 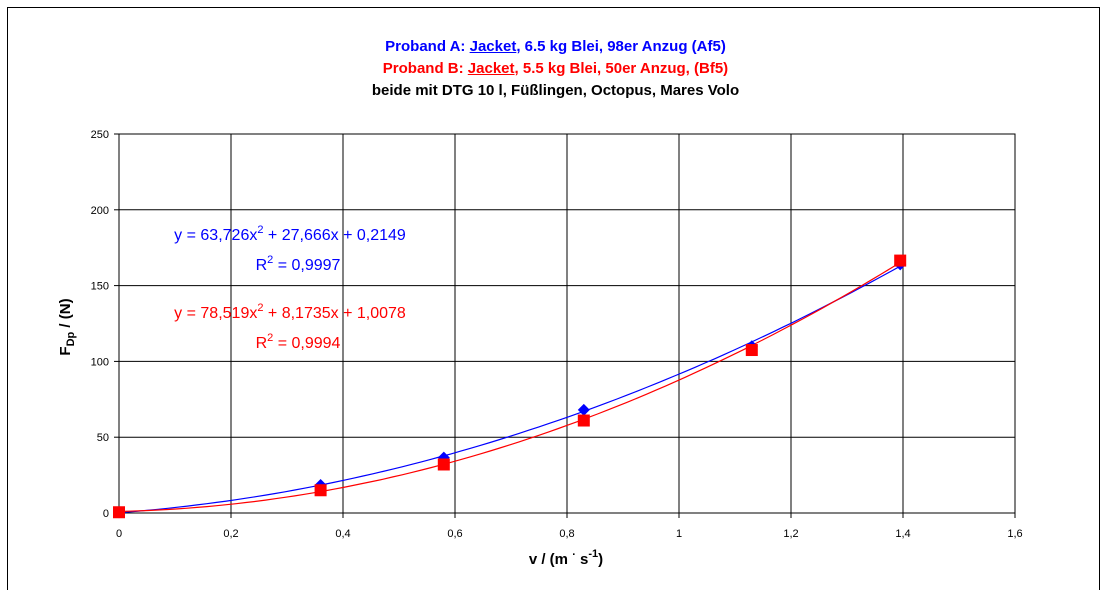 What do you see at coordinates (491, 68) in the screenshot?
I see `title-b-underlined: Jacket` at bounding box center [491, 68].